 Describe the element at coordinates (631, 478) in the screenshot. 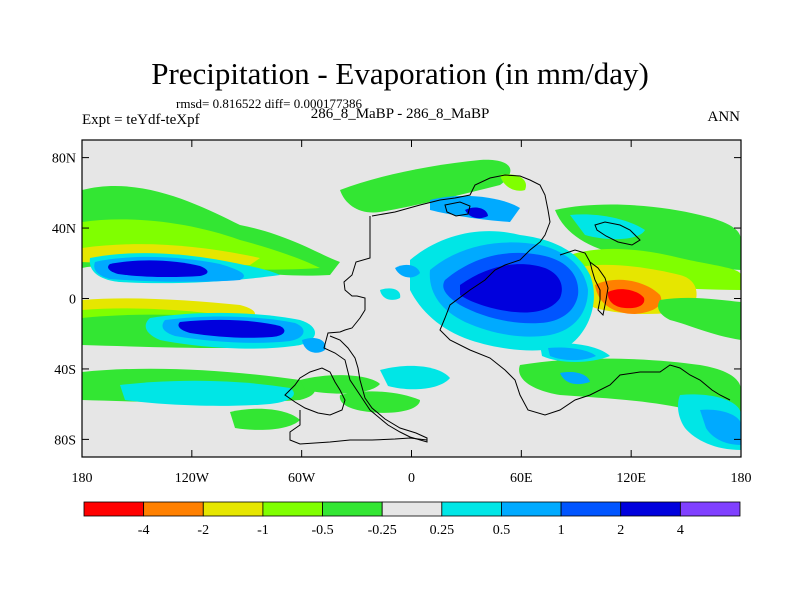

I see `x-tick-label: 120E` at that location.